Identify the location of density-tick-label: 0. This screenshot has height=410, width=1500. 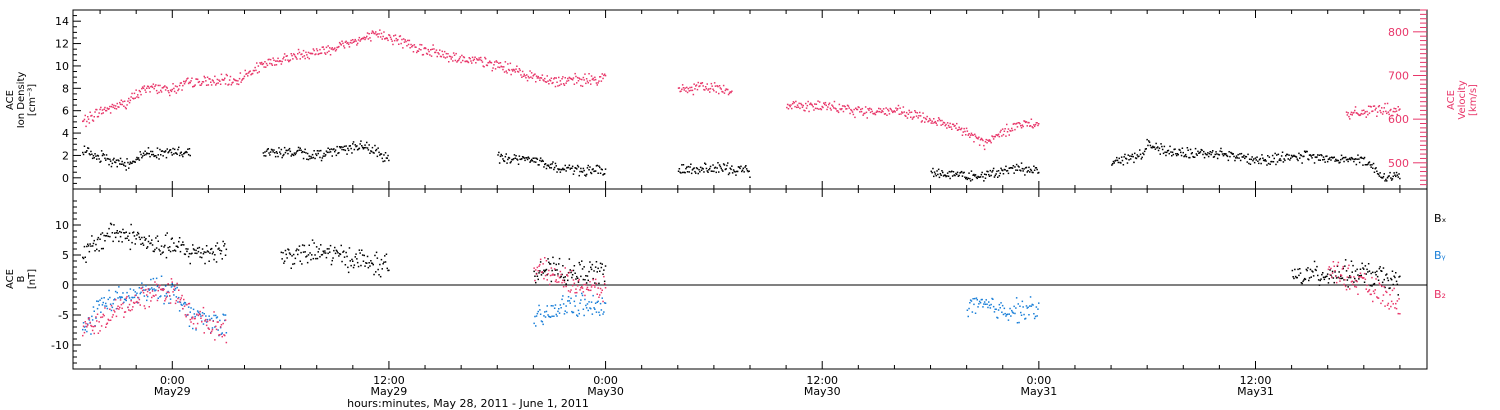
(65, 178).